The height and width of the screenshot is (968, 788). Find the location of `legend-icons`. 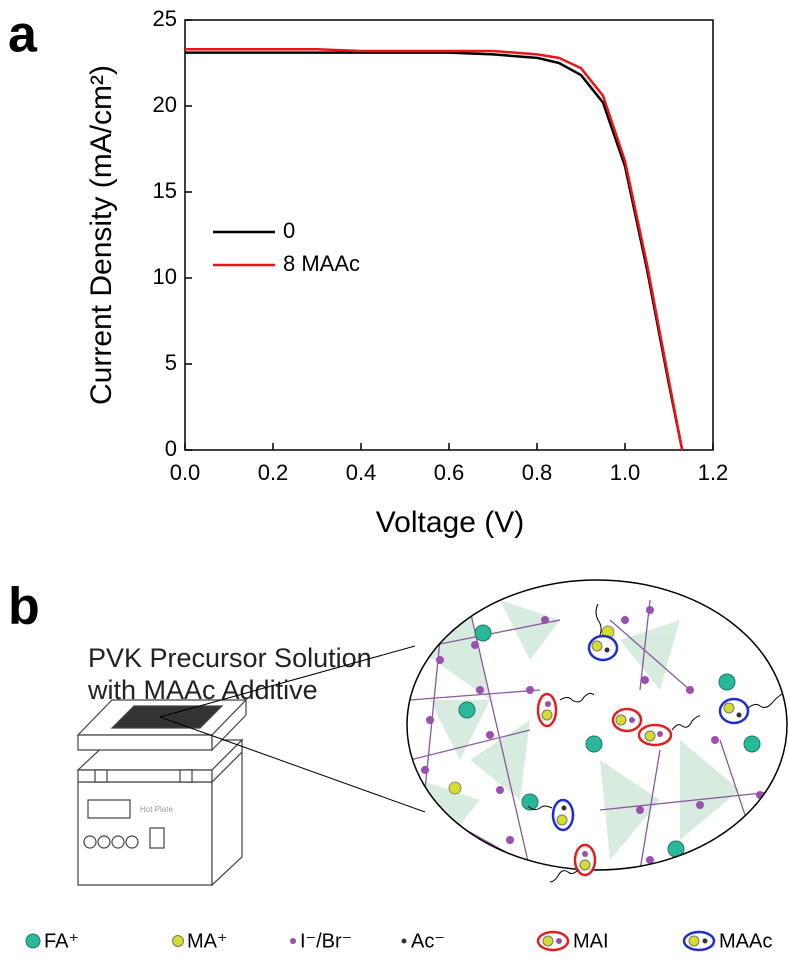

legend-icons is located at coordinates (370, 941).